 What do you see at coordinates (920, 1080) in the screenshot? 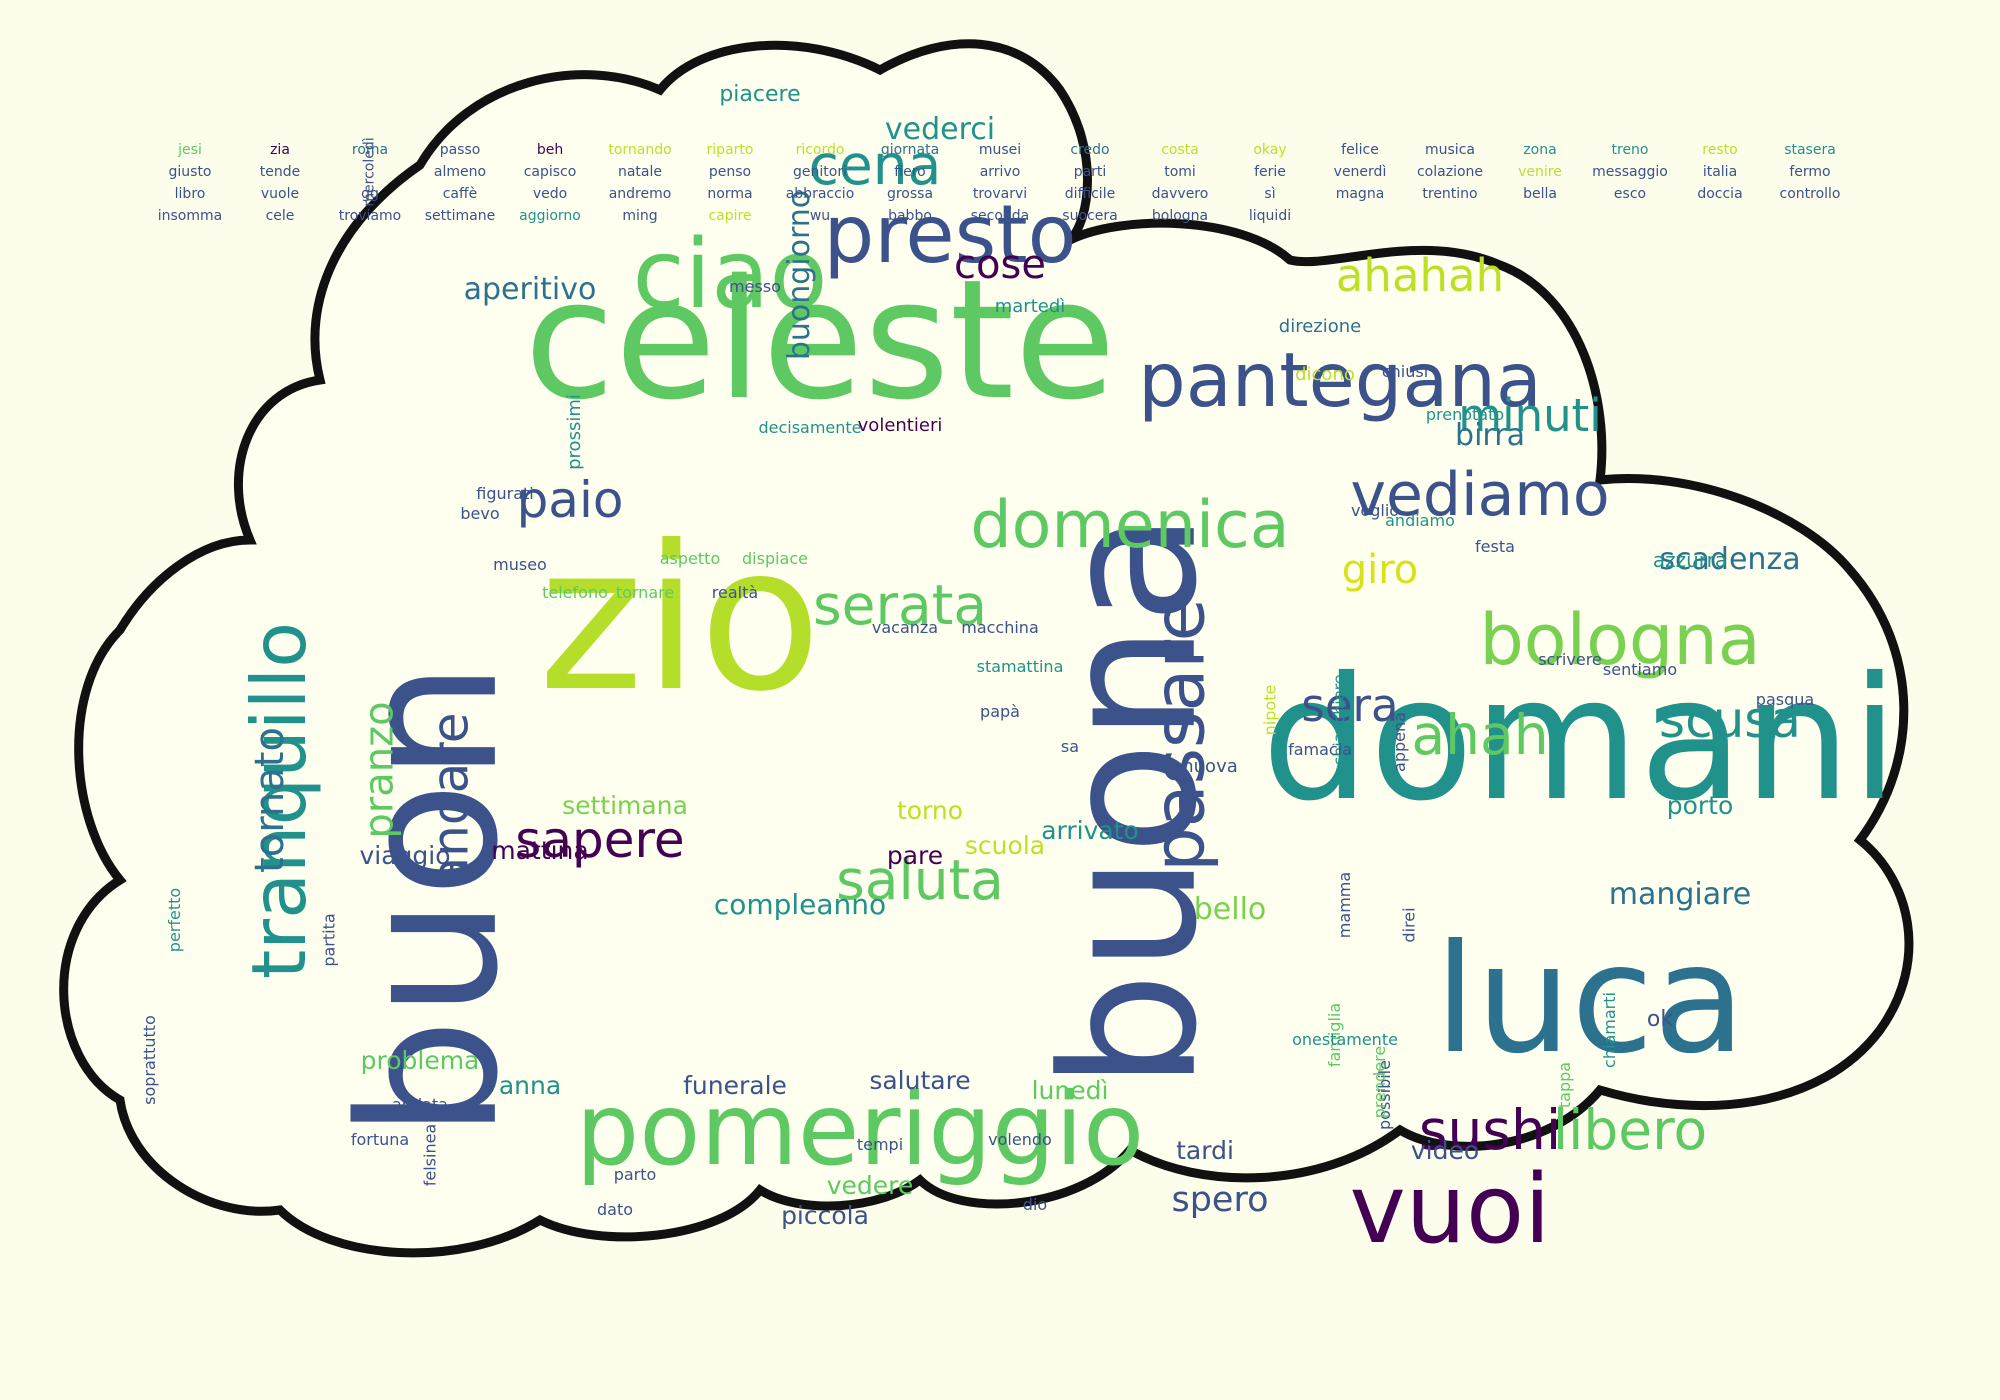
I see `word-66: salutare` at bounding box center [920, 1080].